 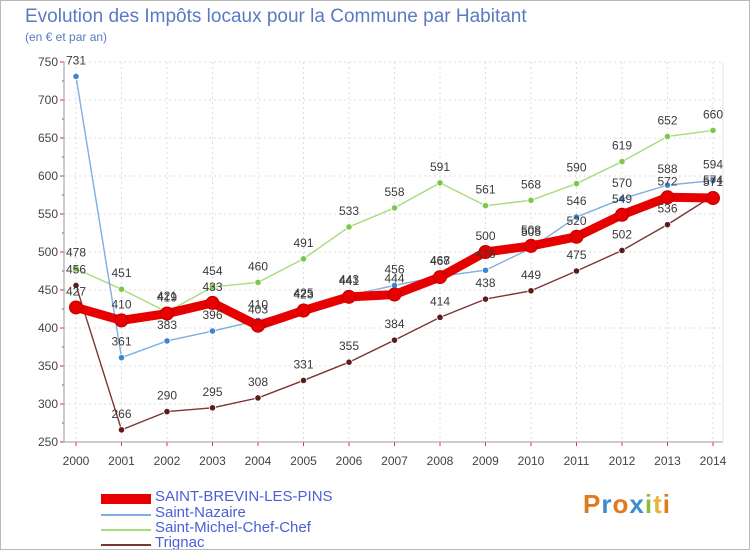 What do you see at coordinates (66, 37) in the screenshot?
I see `chart-subtitle: (en € et par an)` at bounding box center [66, 37].